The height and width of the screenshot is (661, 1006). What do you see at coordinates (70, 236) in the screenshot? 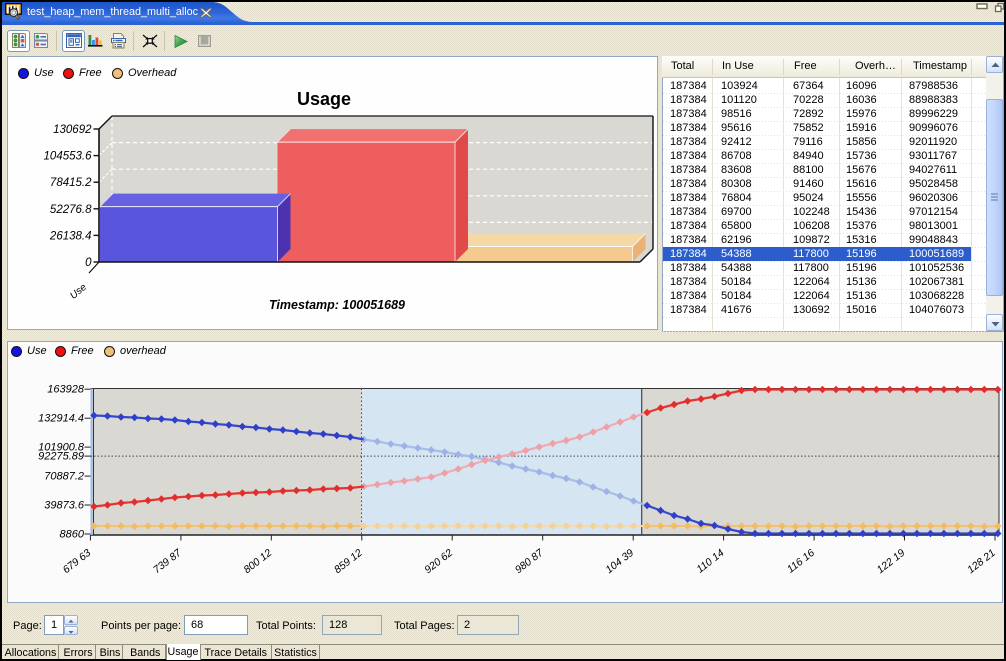
I see `svg-text: 26138.4` at bounding box center [70, 236].